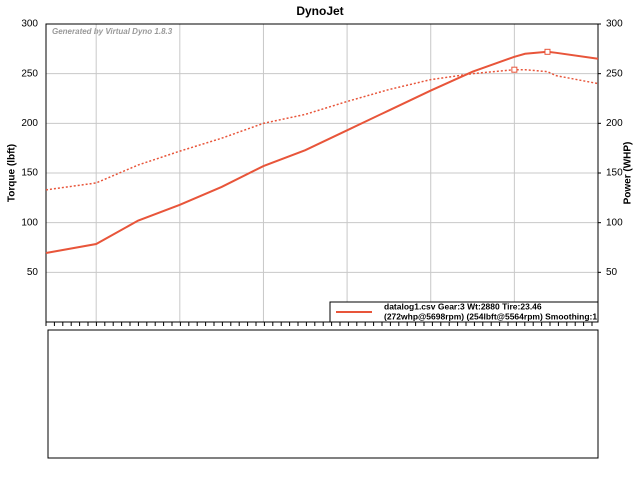 This screenshot has height=493, width=640. Describe the element at coordinates (614, 123) in the screenshot. I see `y2-tick-label: 200` at that location.